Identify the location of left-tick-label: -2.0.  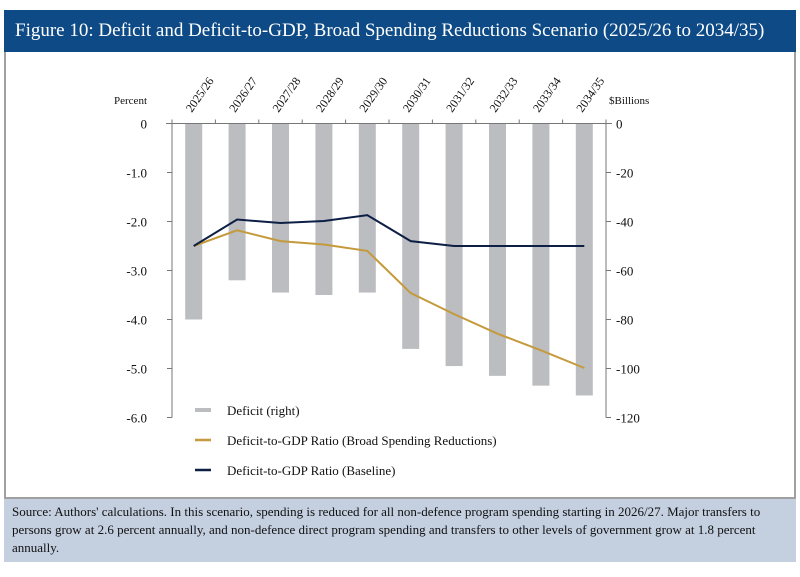
(136, 222).